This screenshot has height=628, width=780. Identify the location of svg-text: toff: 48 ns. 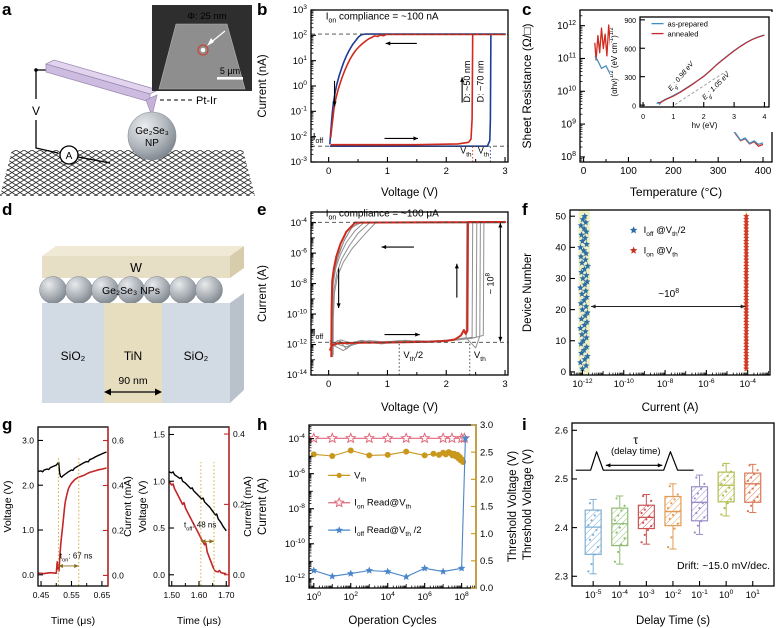
(200, 526).